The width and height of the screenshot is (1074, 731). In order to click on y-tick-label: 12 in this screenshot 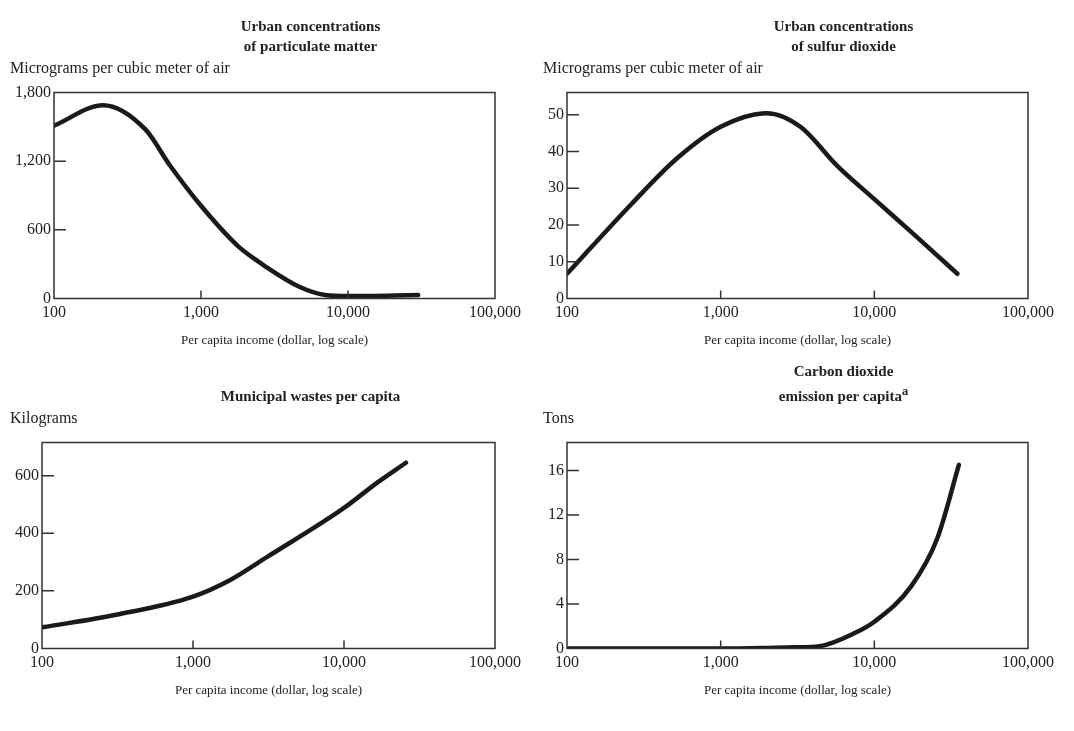, I will do `click(556, 514)`.